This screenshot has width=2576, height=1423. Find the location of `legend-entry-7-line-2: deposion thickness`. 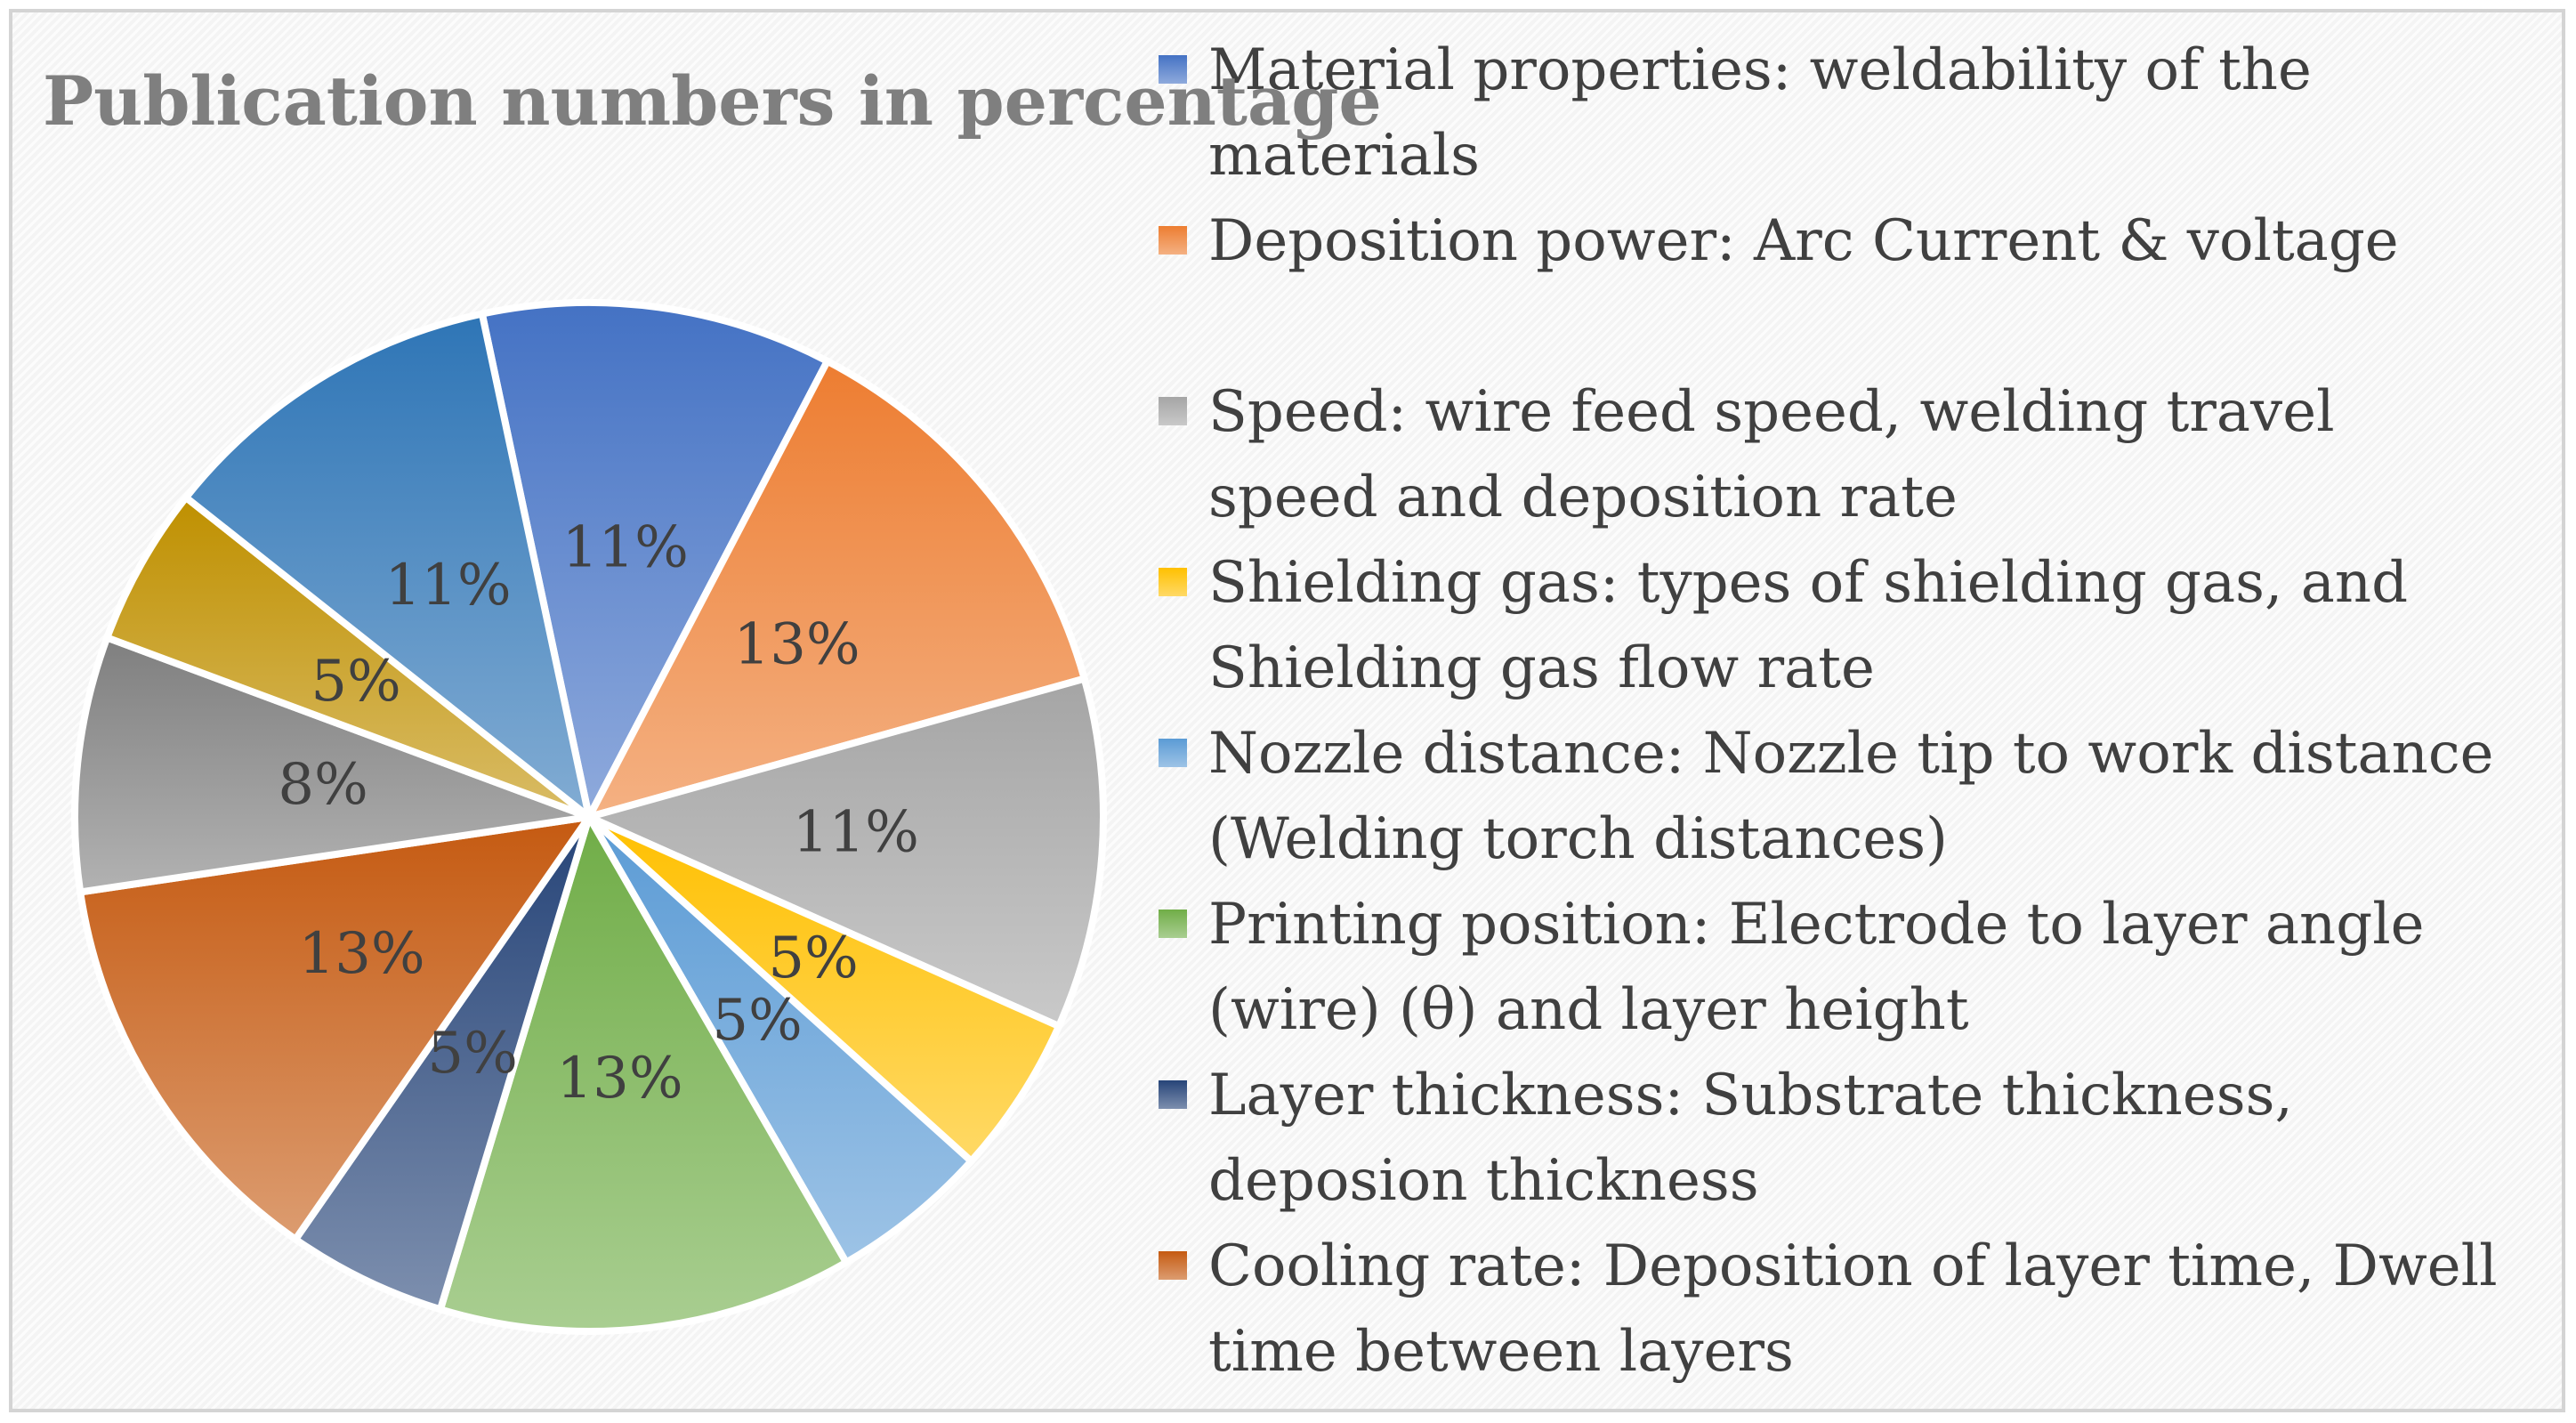

legend-entry-7-line-2: deposion thickness is located at coordinates (1483, 1181).